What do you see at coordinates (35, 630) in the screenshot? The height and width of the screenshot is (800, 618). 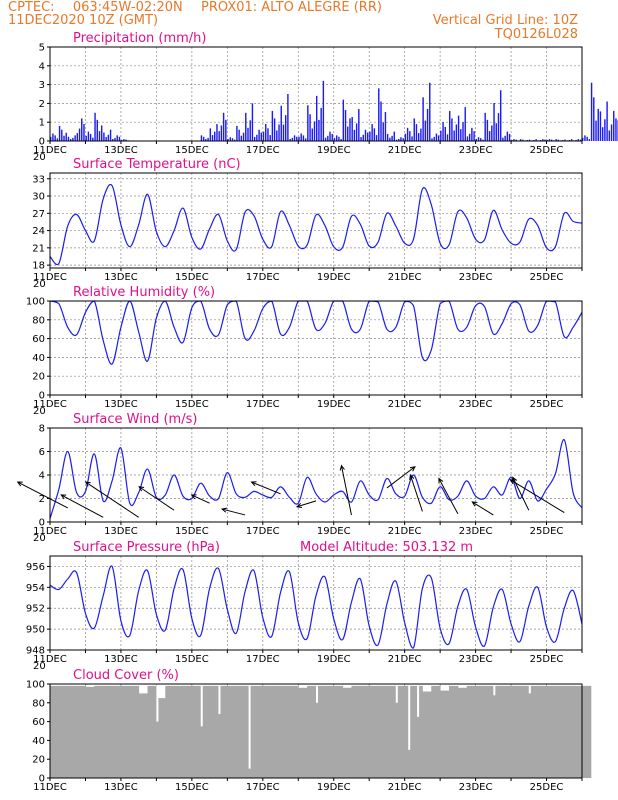 I see `y-tick-label: 950` at bounding box center [35, 630].